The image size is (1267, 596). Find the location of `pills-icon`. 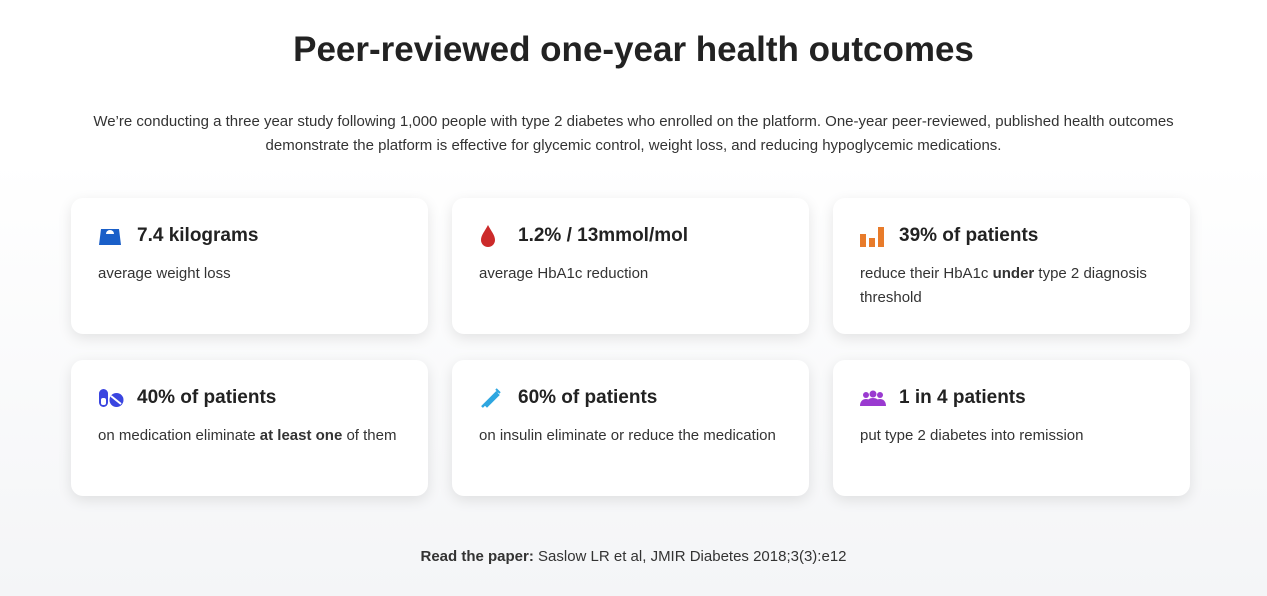

pills-icon is located at coordinates (111, 398).